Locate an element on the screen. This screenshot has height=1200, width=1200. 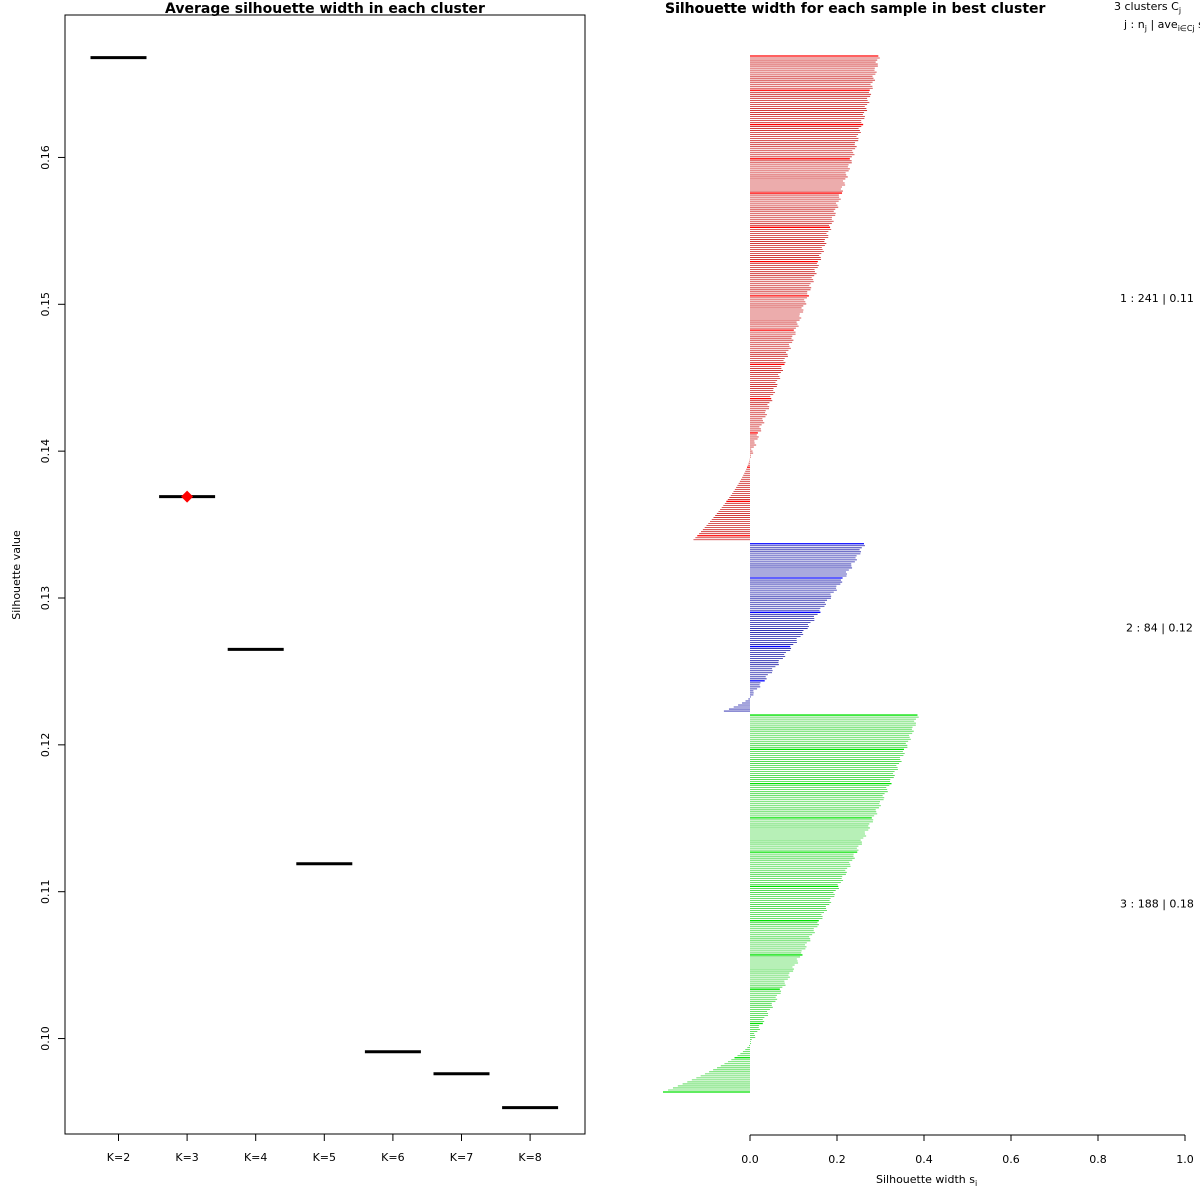
cluster-3-label: 3 : 188 | 0.18 is located at coordinates (1157, 904).